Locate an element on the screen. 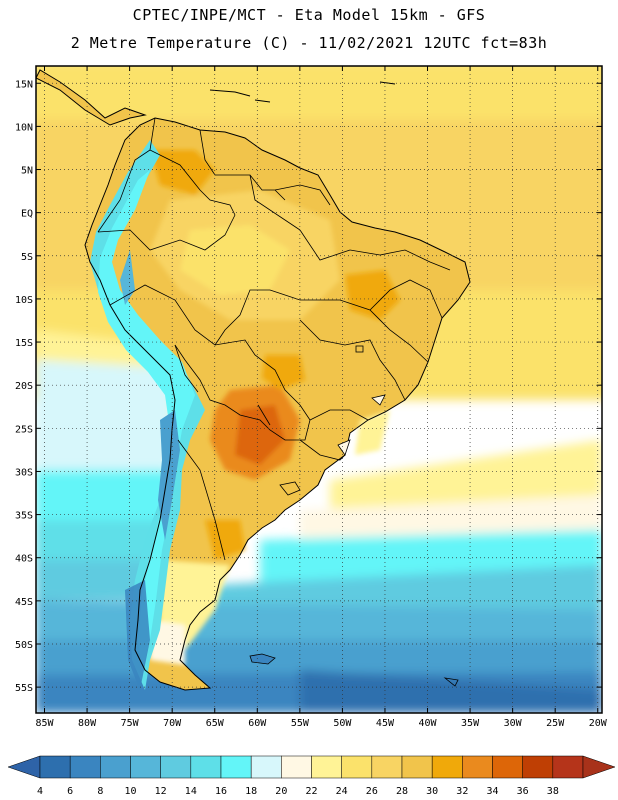 Image resolution: width=618 pixels, height=800 pixels. colorbar-label: 6 is located at coordinates (70, 791).